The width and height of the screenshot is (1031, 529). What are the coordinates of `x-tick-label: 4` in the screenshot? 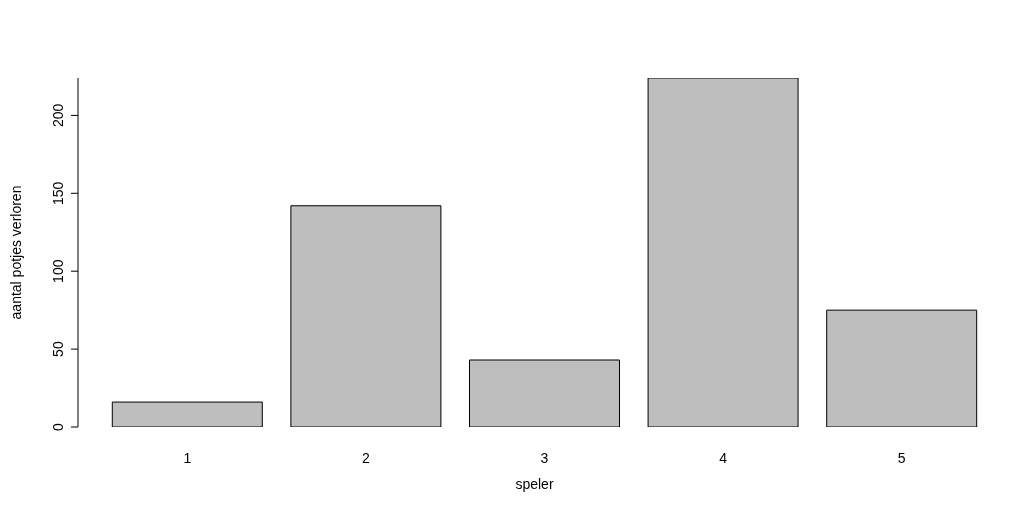 It's located at (723, 457).